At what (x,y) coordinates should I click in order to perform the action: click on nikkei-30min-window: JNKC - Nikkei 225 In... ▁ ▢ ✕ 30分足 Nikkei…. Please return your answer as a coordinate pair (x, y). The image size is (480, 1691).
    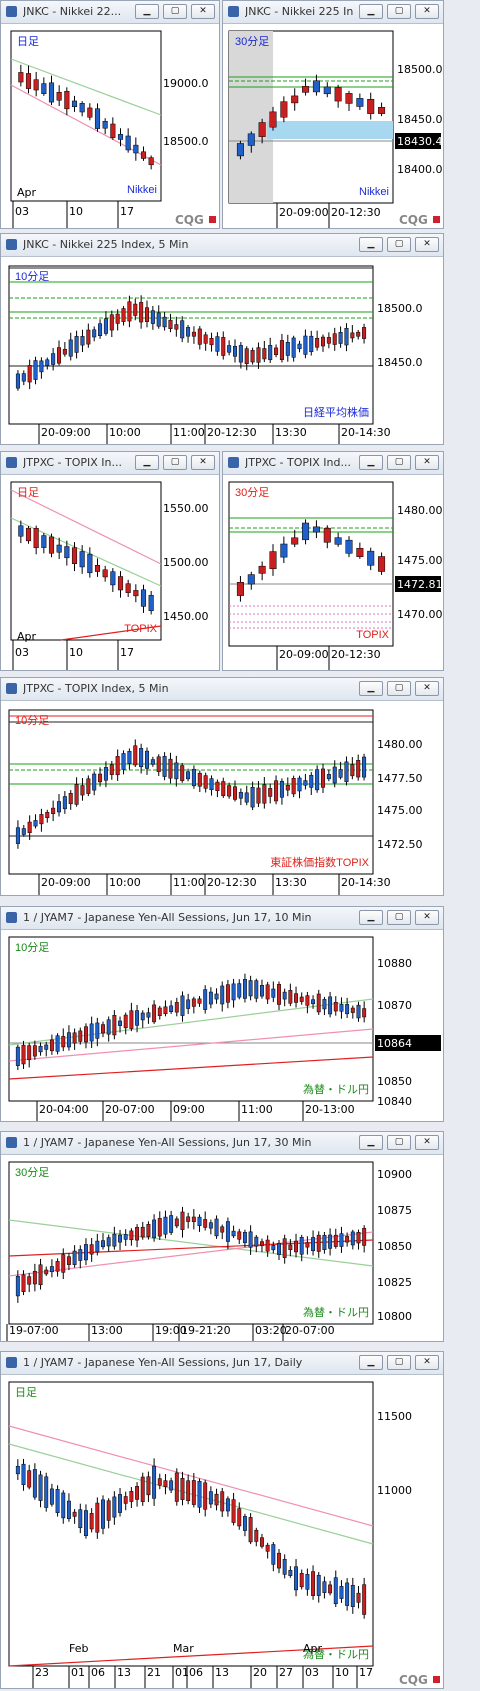
    Looking at the image, I should click on (333, 114).